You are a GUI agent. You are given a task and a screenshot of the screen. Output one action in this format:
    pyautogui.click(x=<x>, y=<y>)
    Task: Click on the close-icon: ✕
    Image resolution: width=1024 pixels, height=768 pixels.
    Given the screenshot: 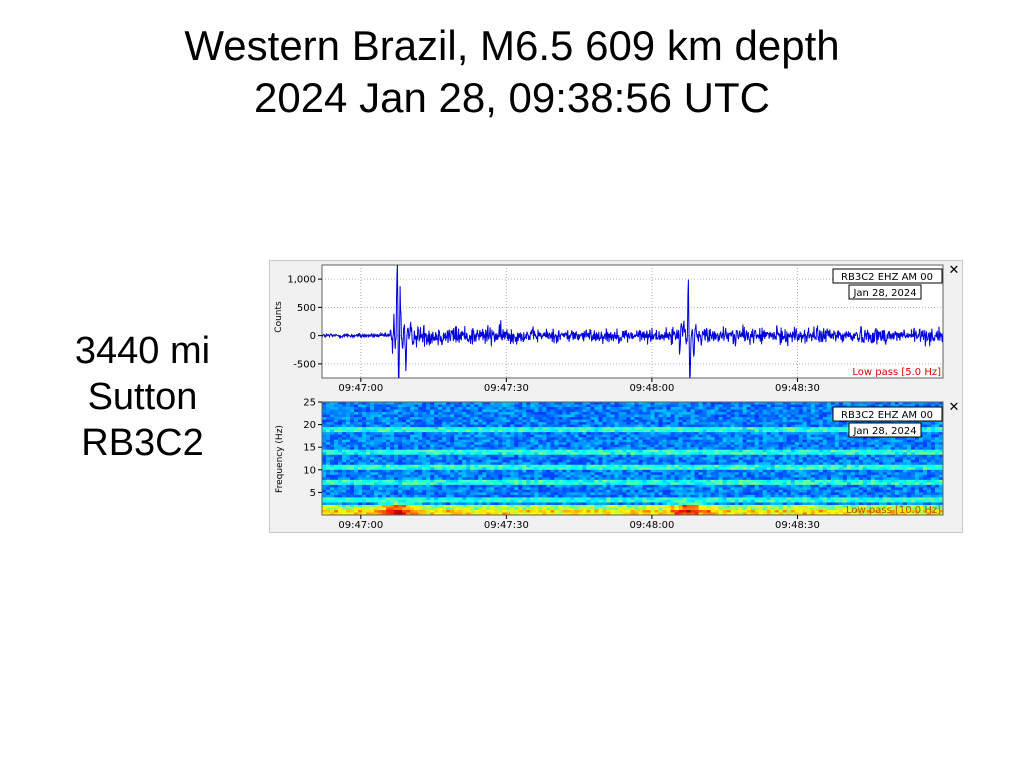 What is the action you would take?
    pyautogui.click(x=954, y=270)
    